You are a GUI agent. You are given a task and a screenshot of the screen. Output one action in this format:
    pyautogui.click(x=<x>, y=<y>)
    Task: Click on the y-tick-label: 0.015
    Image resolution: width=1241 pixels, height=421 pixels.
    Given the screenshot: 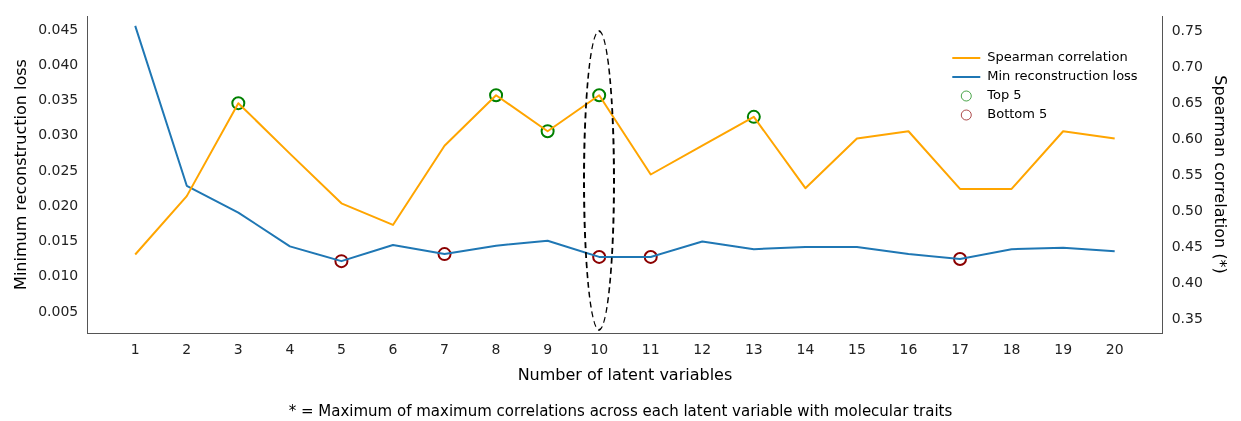 What is the action you would take?
    pyautogui.click(x=58, y=240)
    